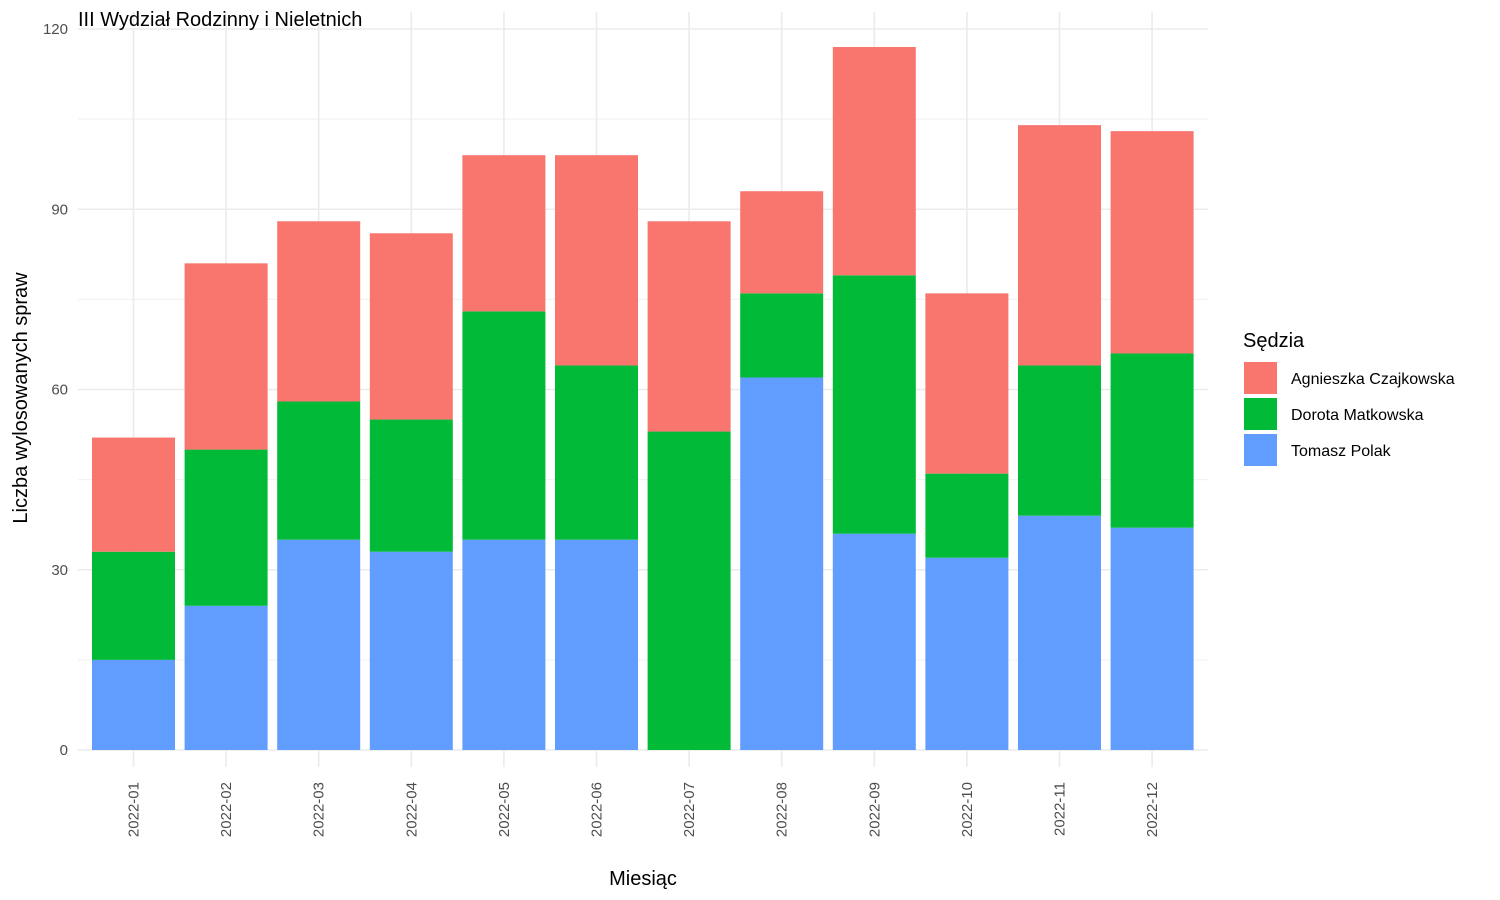 This screenshot has height=900, width=1500. I want to click on x-tick-label: 2022-05, so click(504, 809).